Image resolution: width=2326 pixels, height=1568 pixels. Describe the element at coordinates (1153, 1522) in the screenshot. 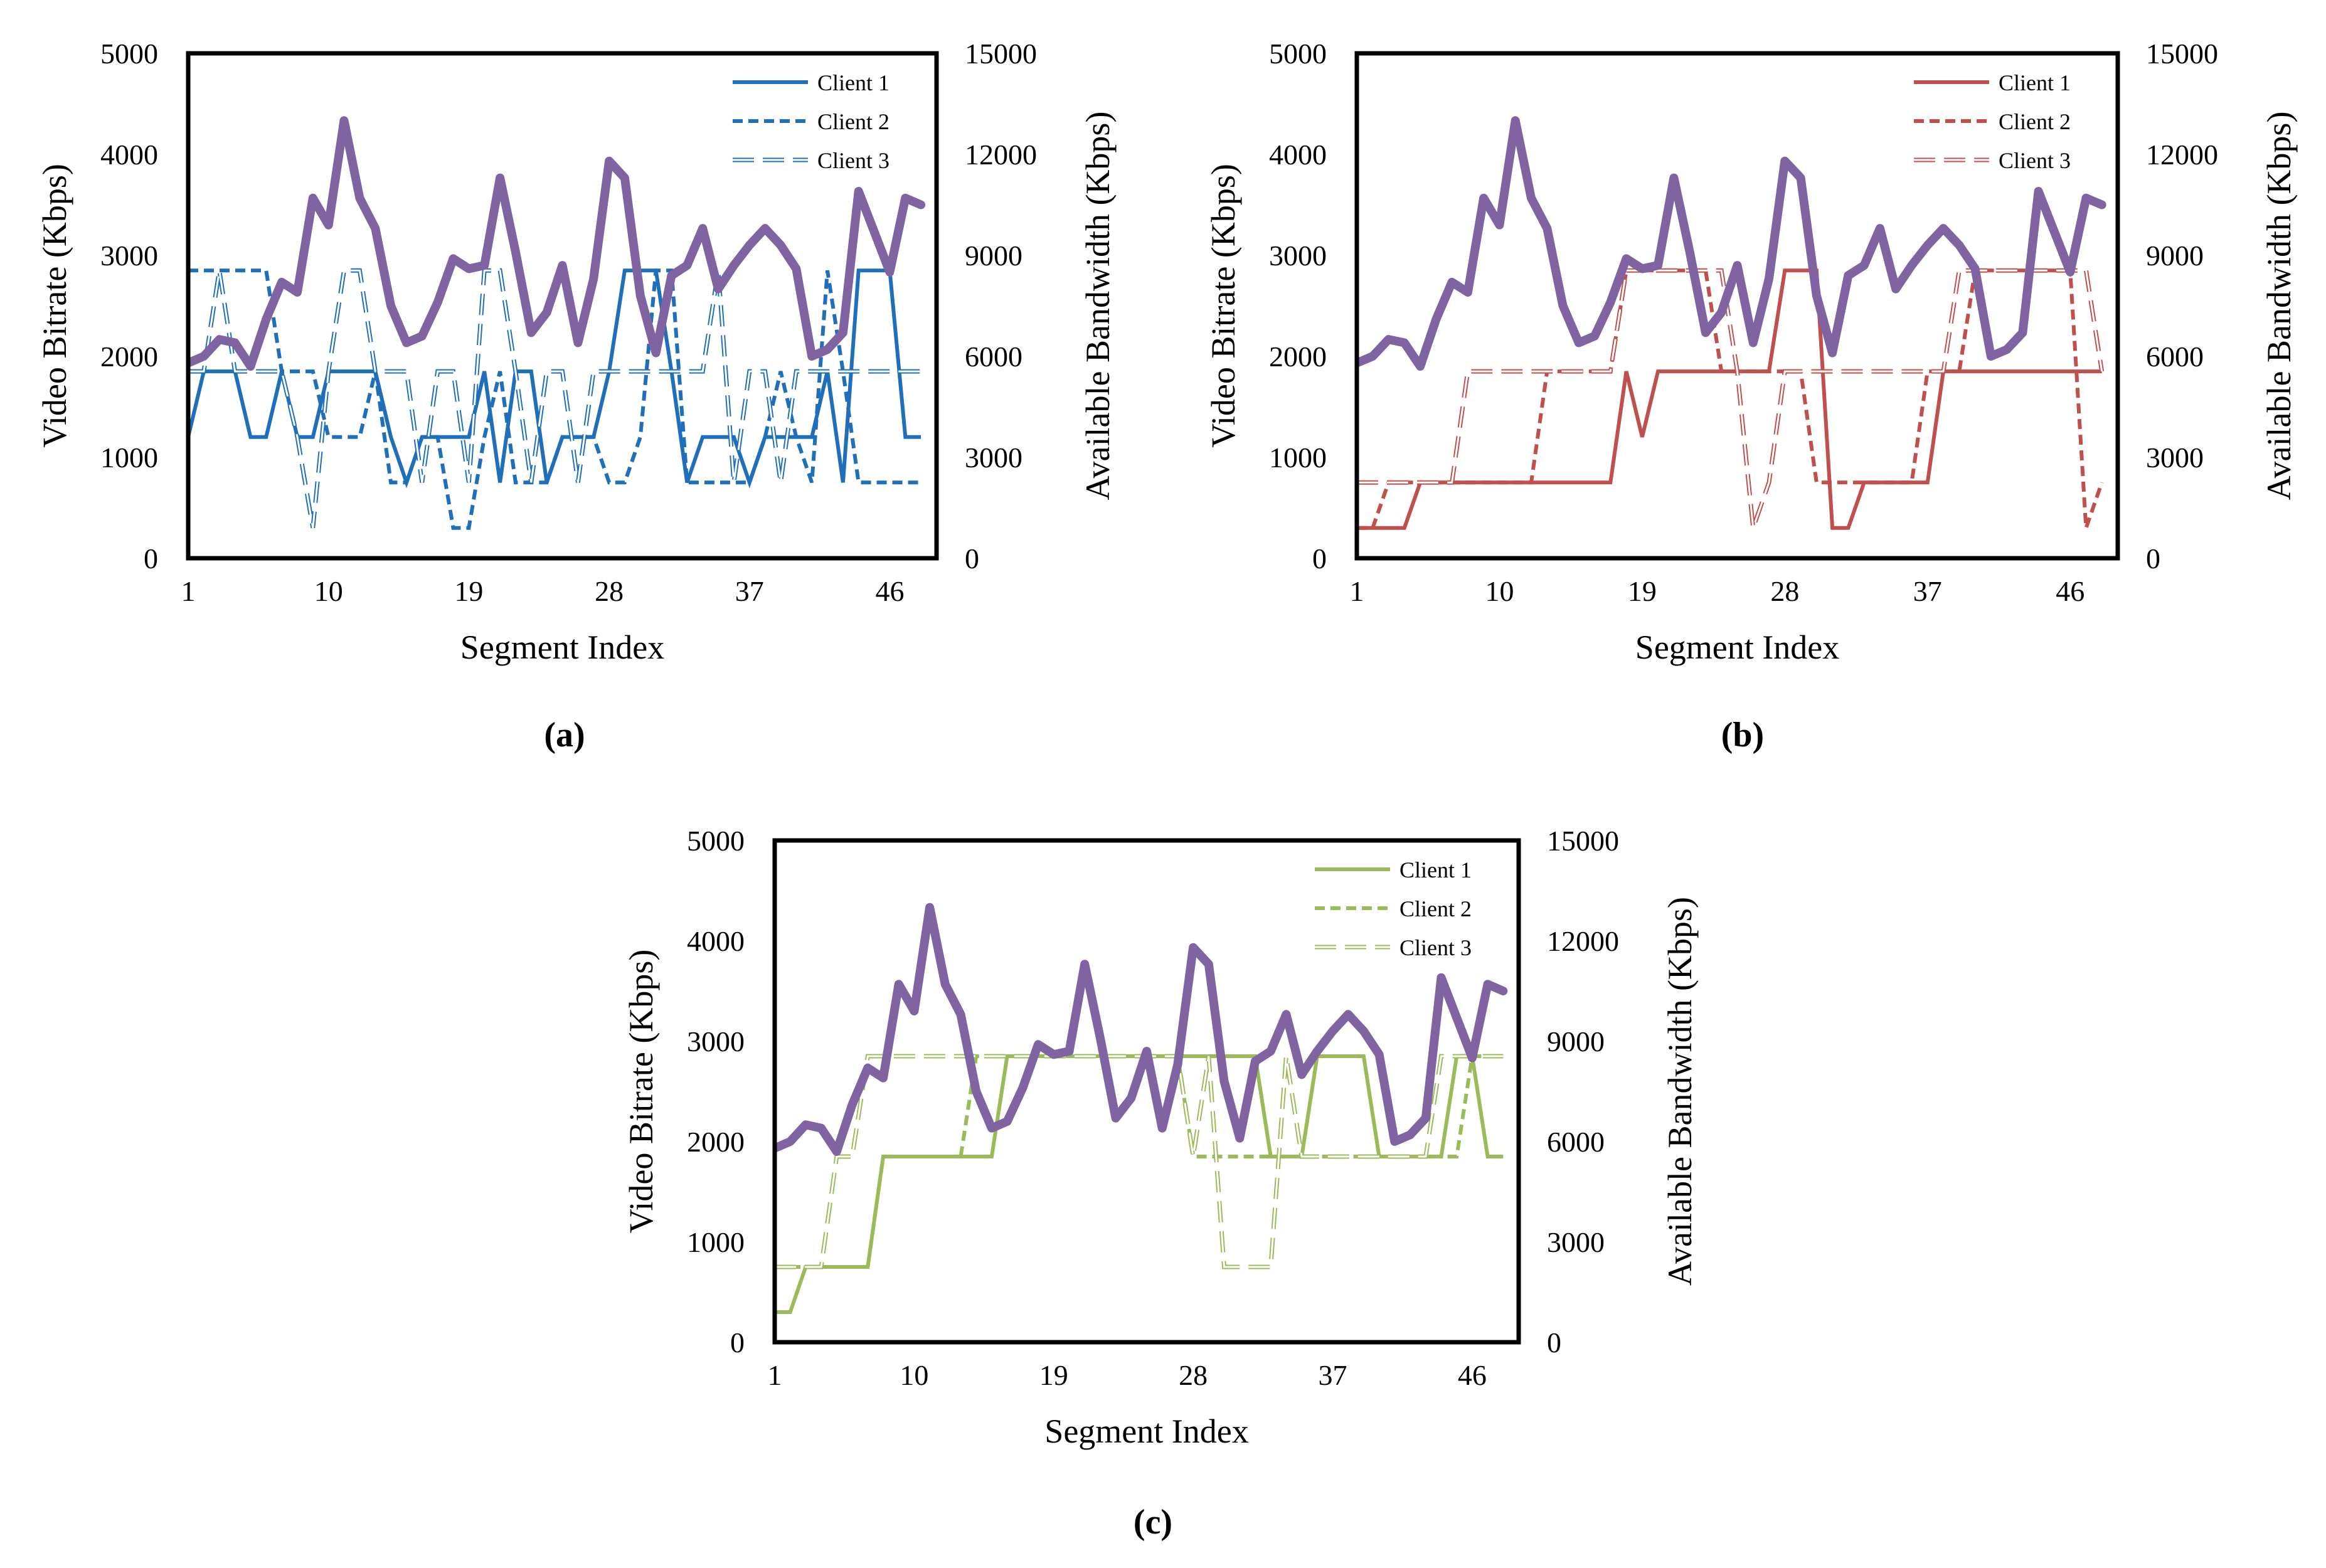

I see `panel-label: (c)` at that location.